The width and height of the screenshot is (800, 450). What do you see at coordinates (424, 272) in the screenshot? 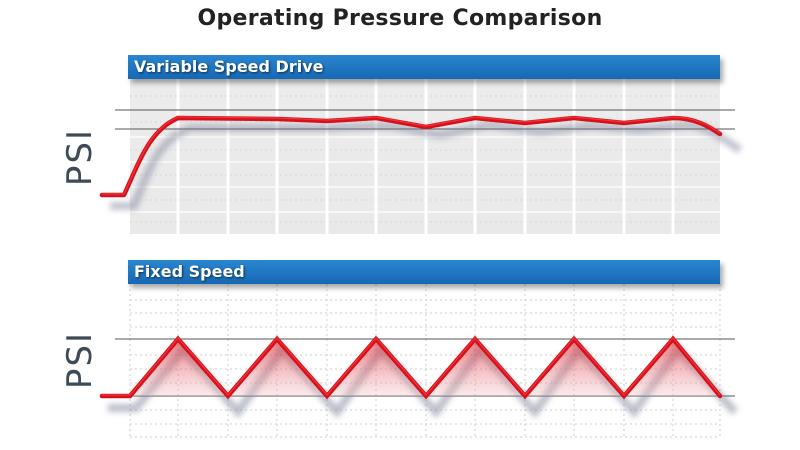
I see `fixed-header-bar: Fixed Speed` at bounding box center [424, 272].